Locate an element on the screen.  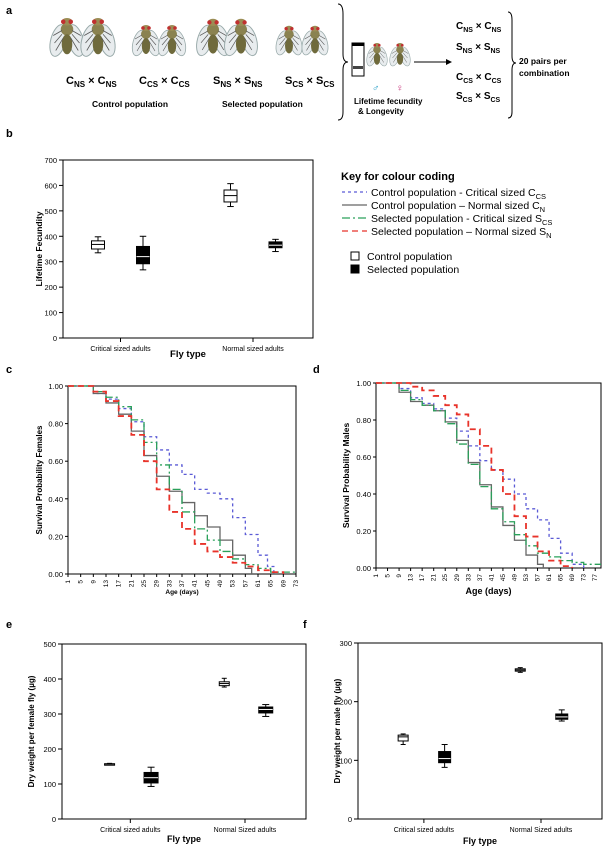
x-tick-label-d: 17 is located at coordinates (422, 578).